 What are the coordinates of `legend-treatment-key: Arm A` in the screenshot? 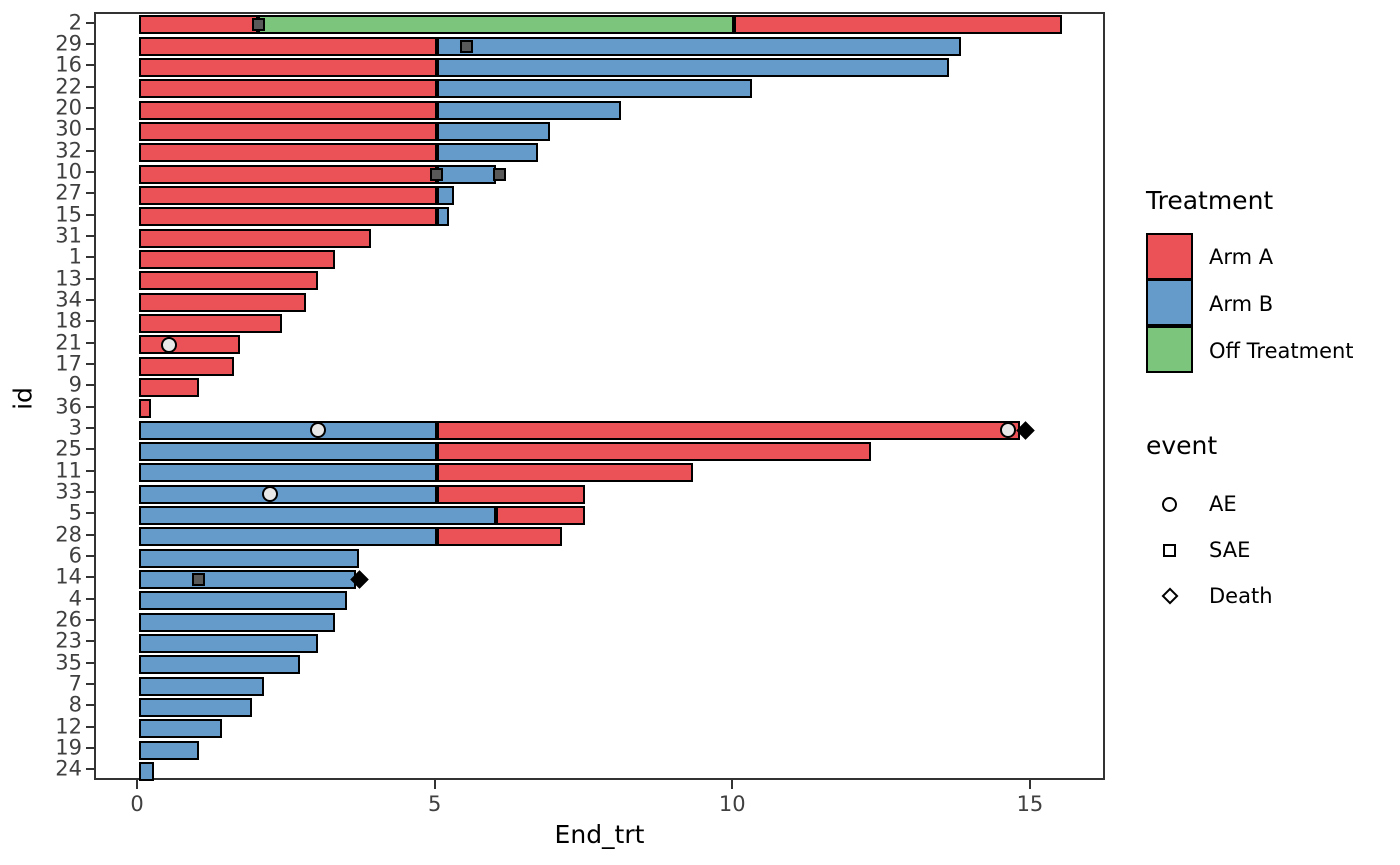 It's located at (1271, 256).